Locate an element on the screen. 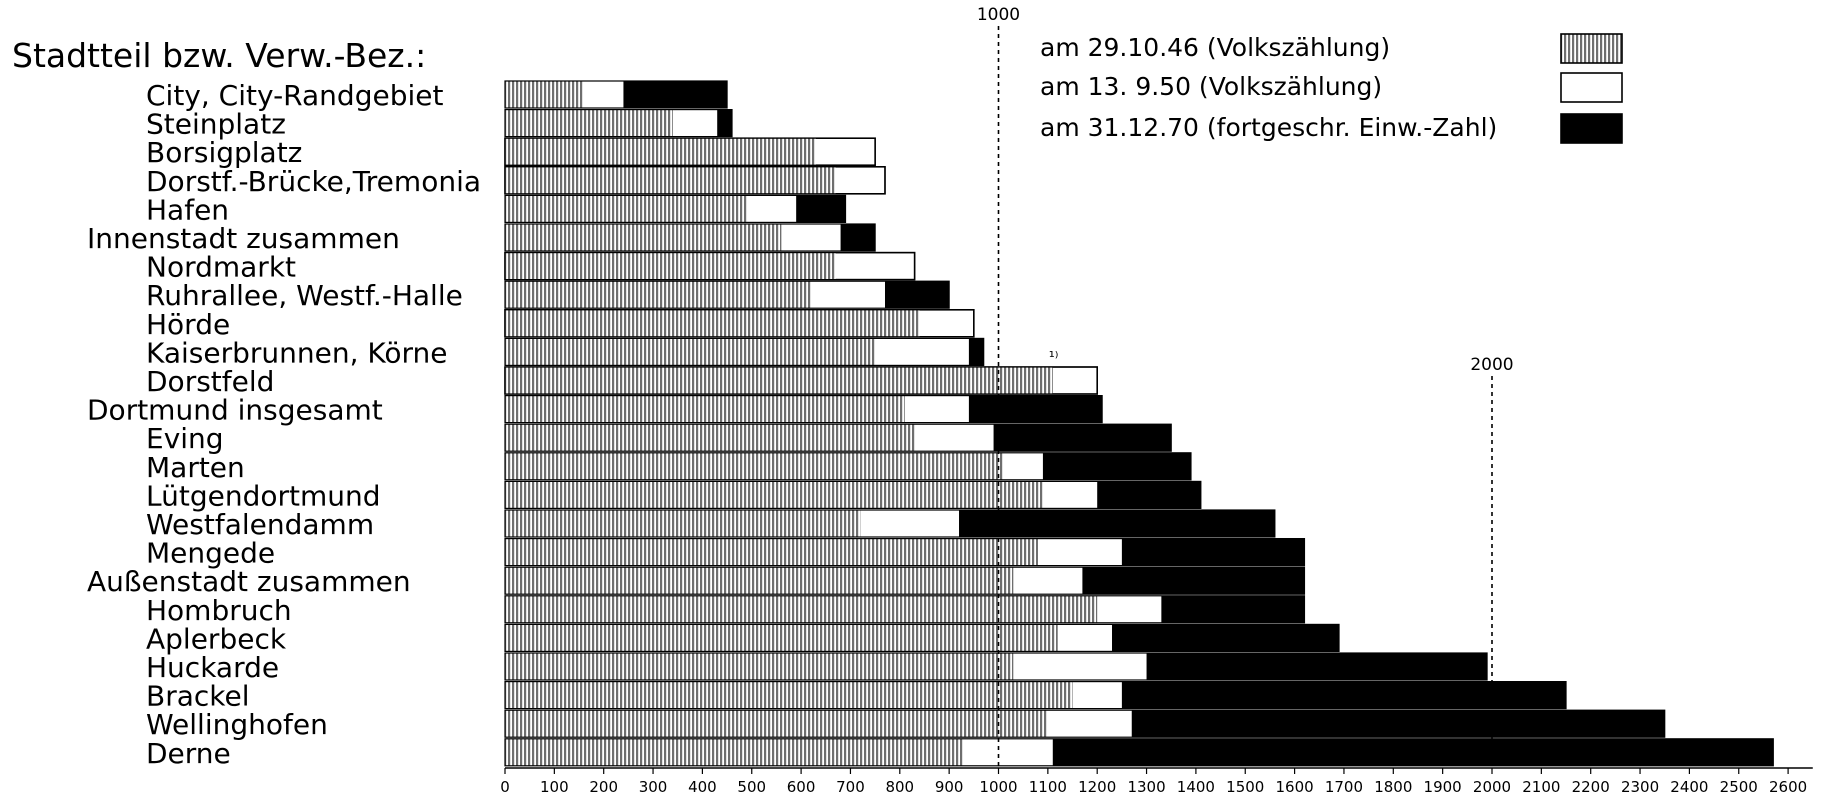 The image size is (1835, 810). legend-label: am 13. 9.50 (Volkszählung) is located at coordinates (1211, 86).